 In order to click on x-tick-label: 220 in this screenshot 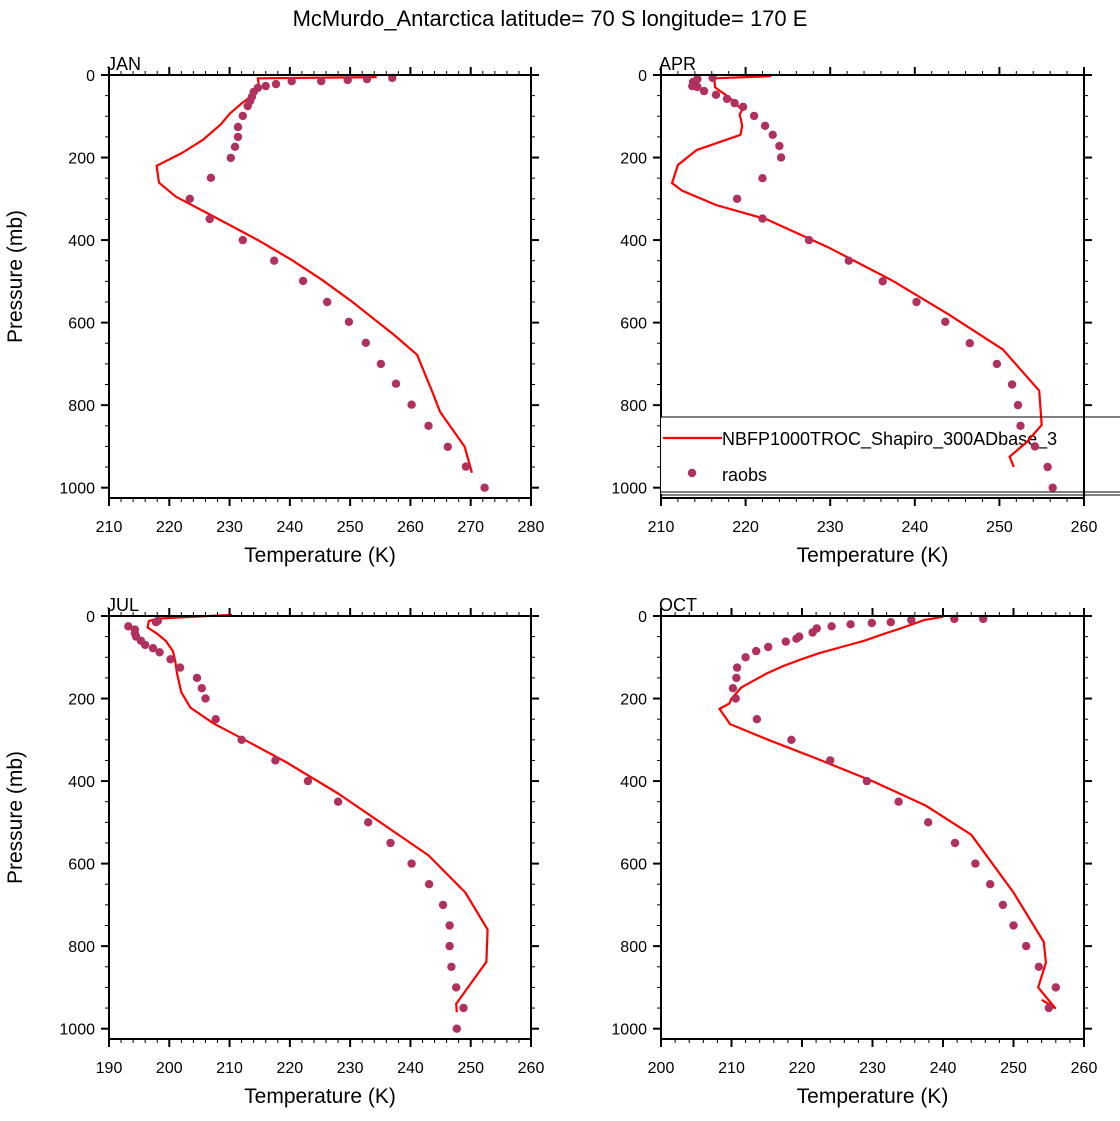, I will do `click(745, 527)`.